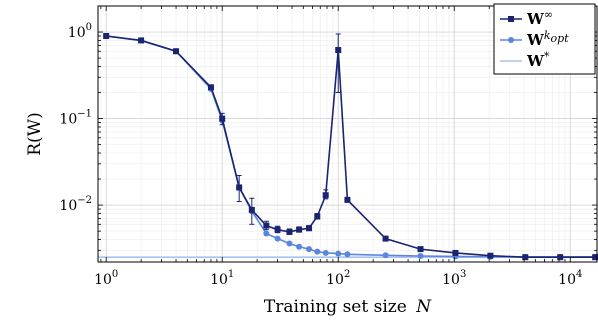 This screenshot has height=320, width=598. I want to click on x-tick-label: 10², so click(338, 278).